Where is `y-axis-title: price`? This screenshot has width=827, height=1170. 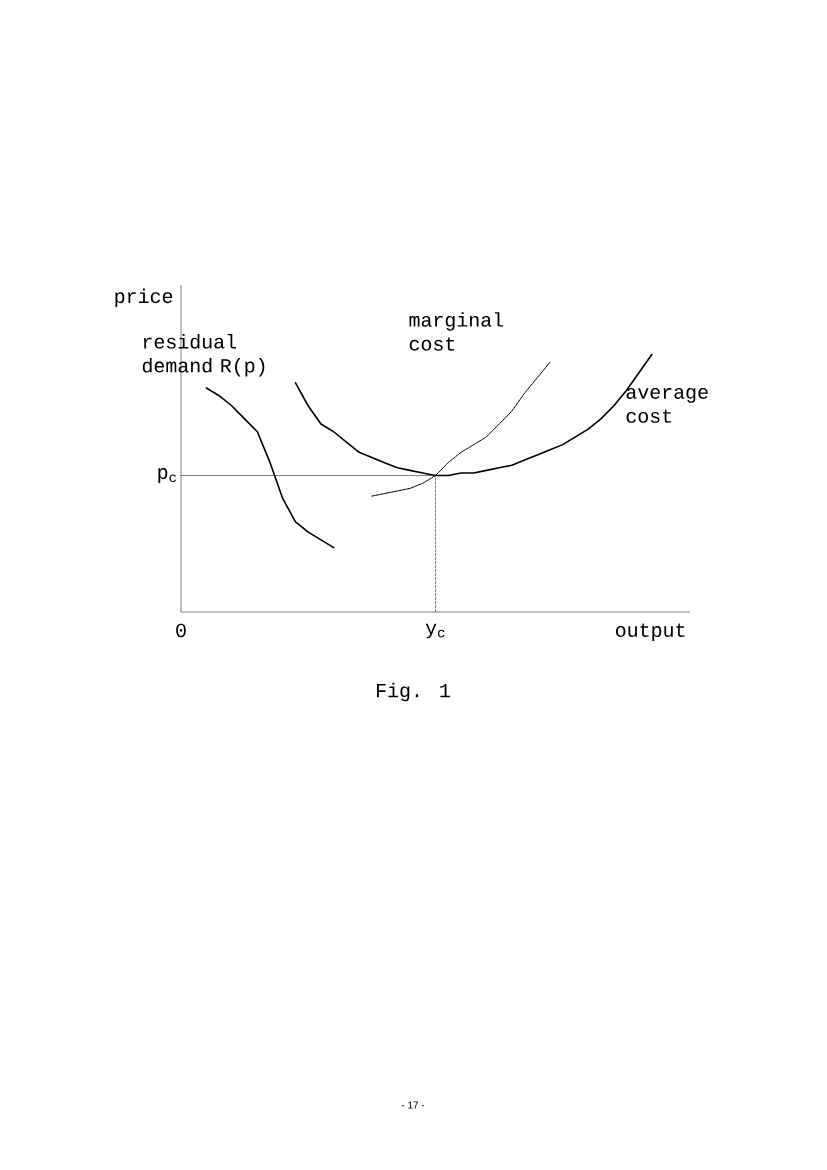
y-axis-title: price is located at coordinates (144, 298).